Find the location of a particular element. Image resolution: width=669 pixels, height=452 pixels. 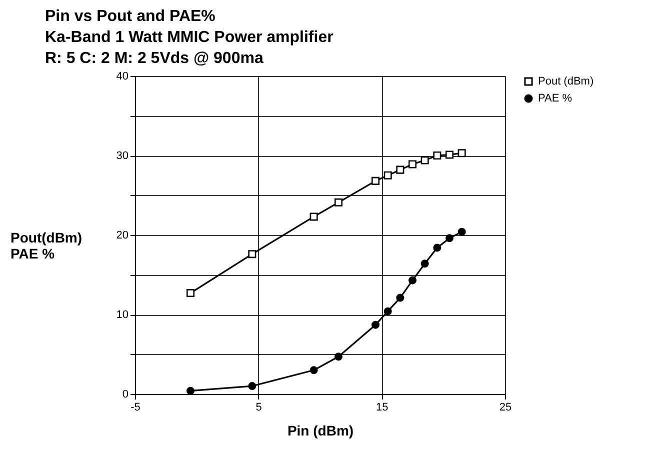

y-tick-label: 30 is located at coordinates (122, 156).